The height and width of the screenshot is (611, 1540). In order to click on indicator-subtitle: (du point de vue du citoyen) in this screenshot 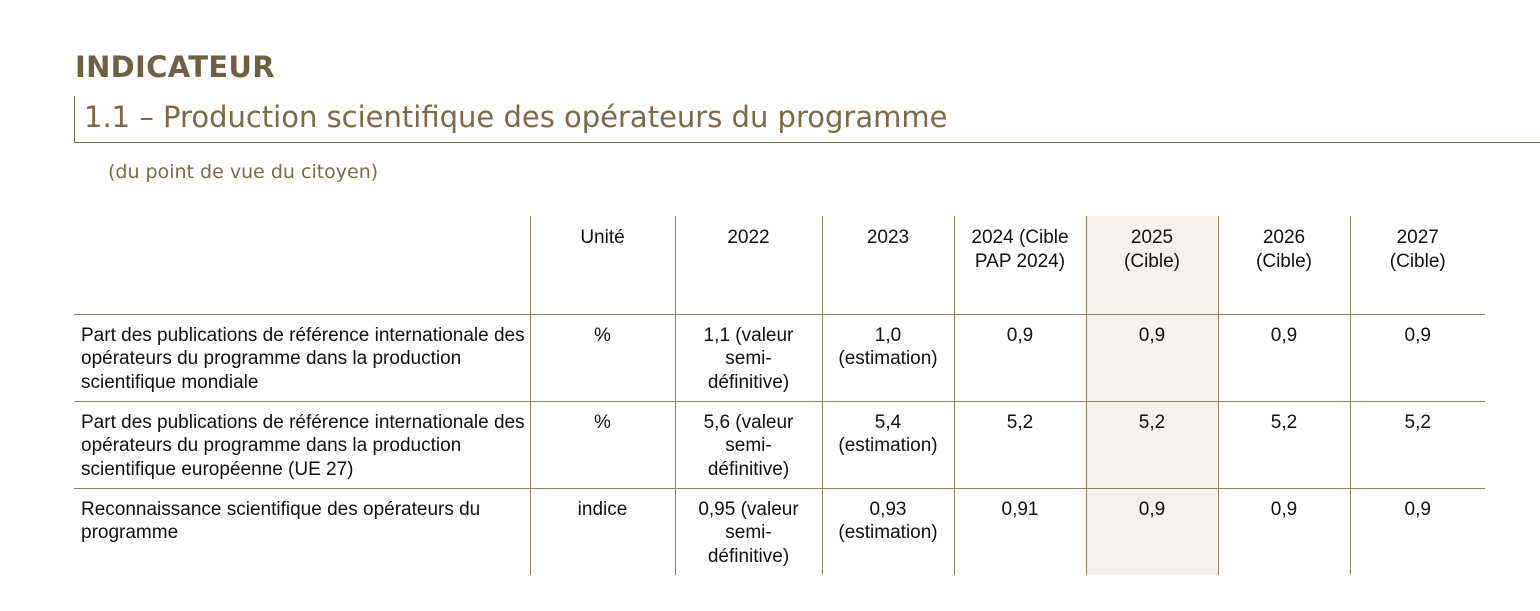, I will do `click(243, 172)`.